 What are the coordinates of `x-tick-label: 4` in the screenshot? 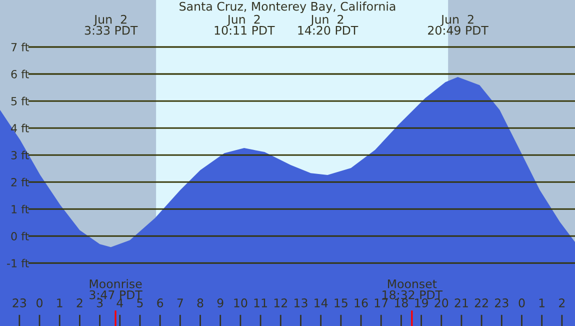 It's located at (119, 303).